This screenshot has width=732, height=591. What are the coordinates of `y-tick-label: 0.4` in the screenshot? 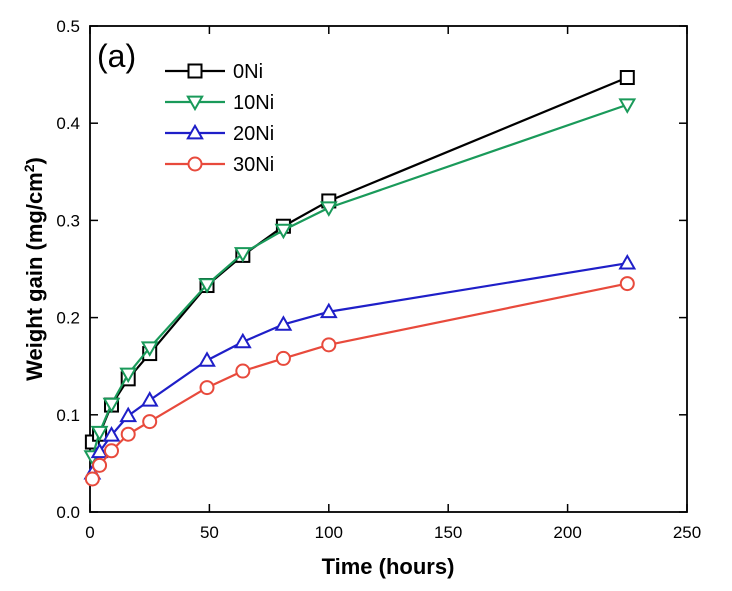 It's located at (68, 123).